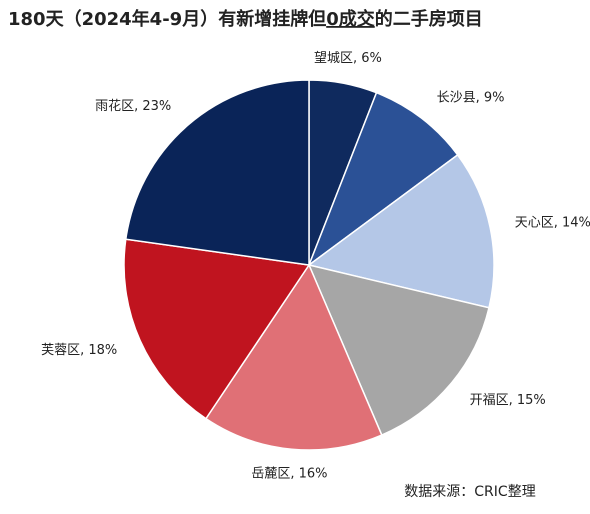  I want to click on title-part: 0成交, so click(350, 19).